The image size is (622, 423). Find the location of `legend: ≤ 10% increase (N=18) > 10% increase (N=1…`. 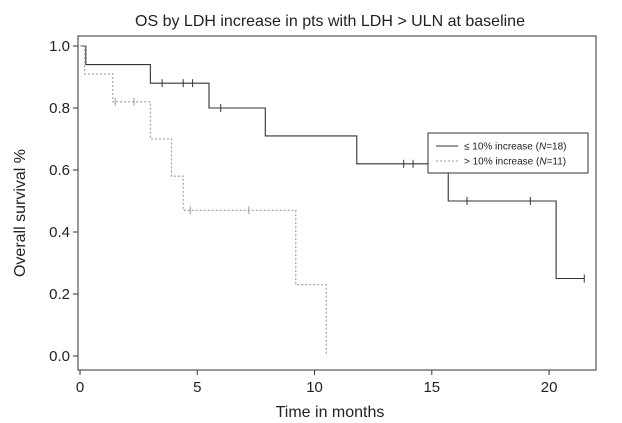

legend: ≤ 10% increase (N=18) > 10% increase (N=1… is located at coordinates (508, 153).